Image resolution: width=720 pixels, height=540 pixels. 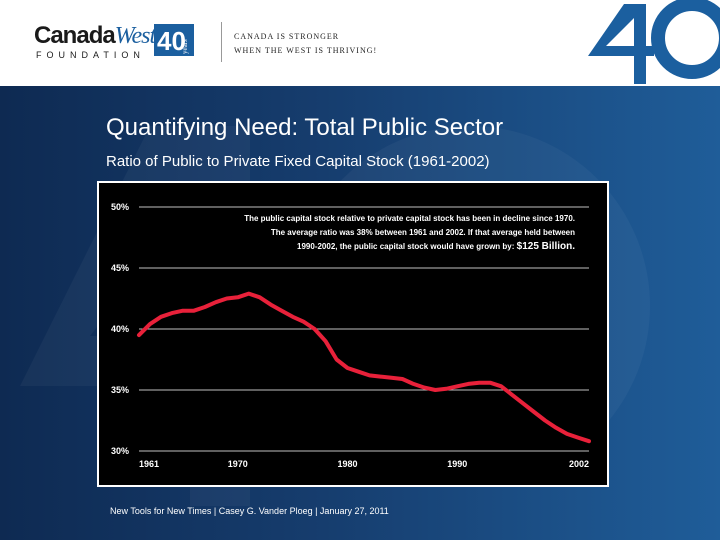 What do you see at coordinates (120, 268) in the screenshot?
I see `y-tick-label: 45%` at bounding box center [120, 268].